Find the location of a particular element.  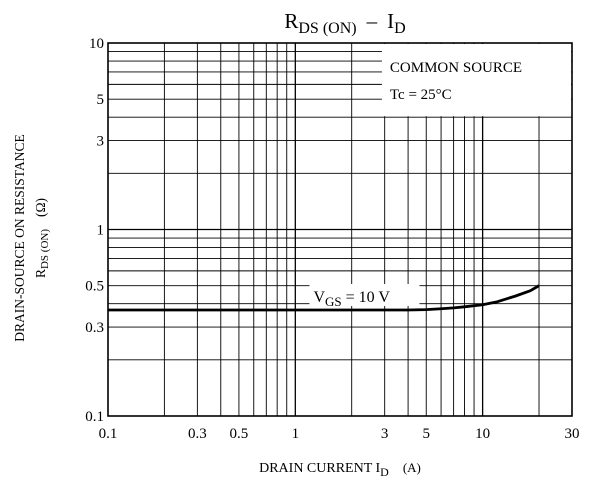

y-tick-labels: 0.1 0.3 0.5 1 3 5 10 is located at coordinates (94, 230).